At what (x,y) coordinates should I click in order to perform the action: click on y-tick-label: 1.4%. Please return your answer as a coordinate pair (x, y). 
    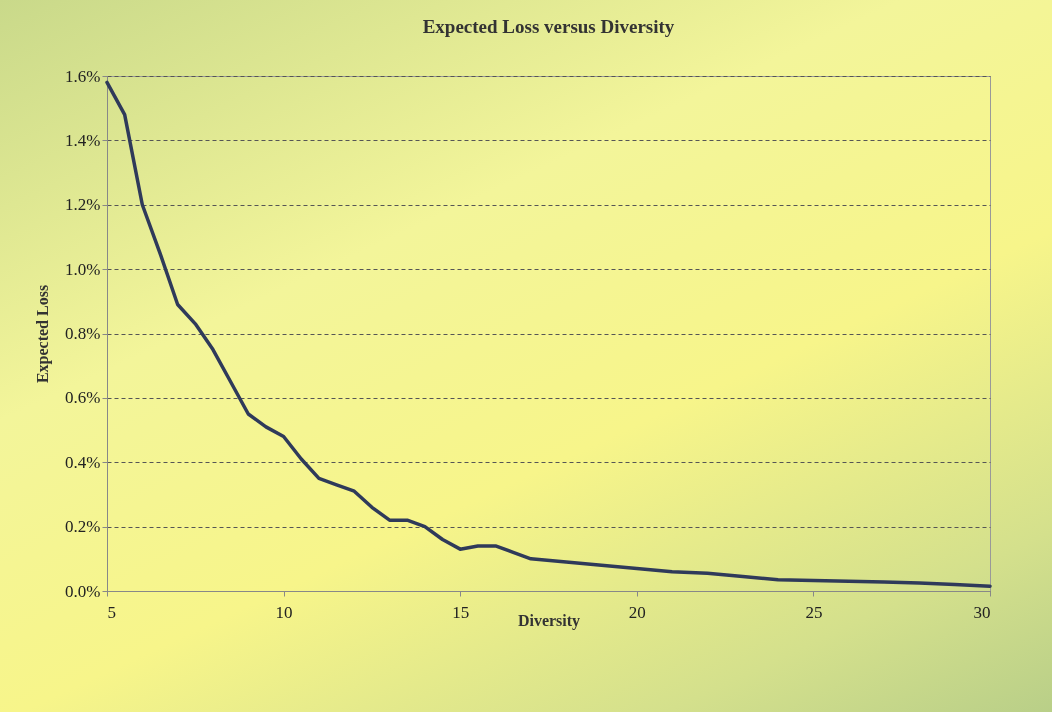
    Looking at the image, I should click on (83, 140).